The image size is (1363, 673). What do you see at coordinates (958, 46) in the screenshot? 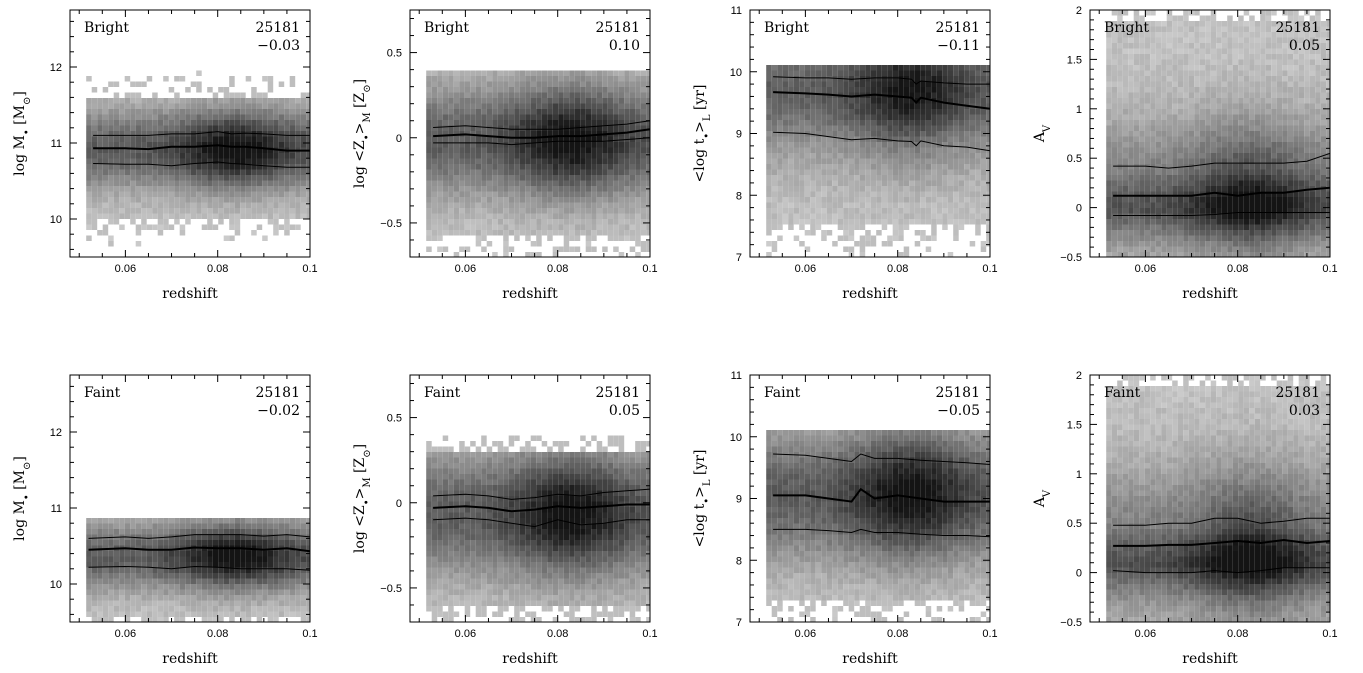
I see `panel-correlation: −0.11` at bounding box center [958, 46].